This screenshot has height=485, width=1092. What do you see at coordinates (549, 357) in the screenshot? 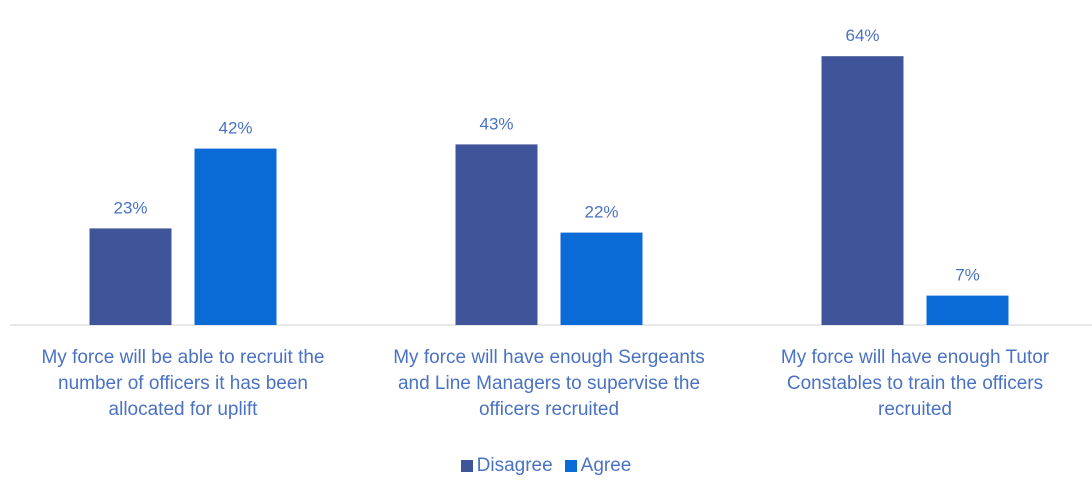
I see `category-label-line: My force will have enough Sergeants` at bounding box center [549, 357].